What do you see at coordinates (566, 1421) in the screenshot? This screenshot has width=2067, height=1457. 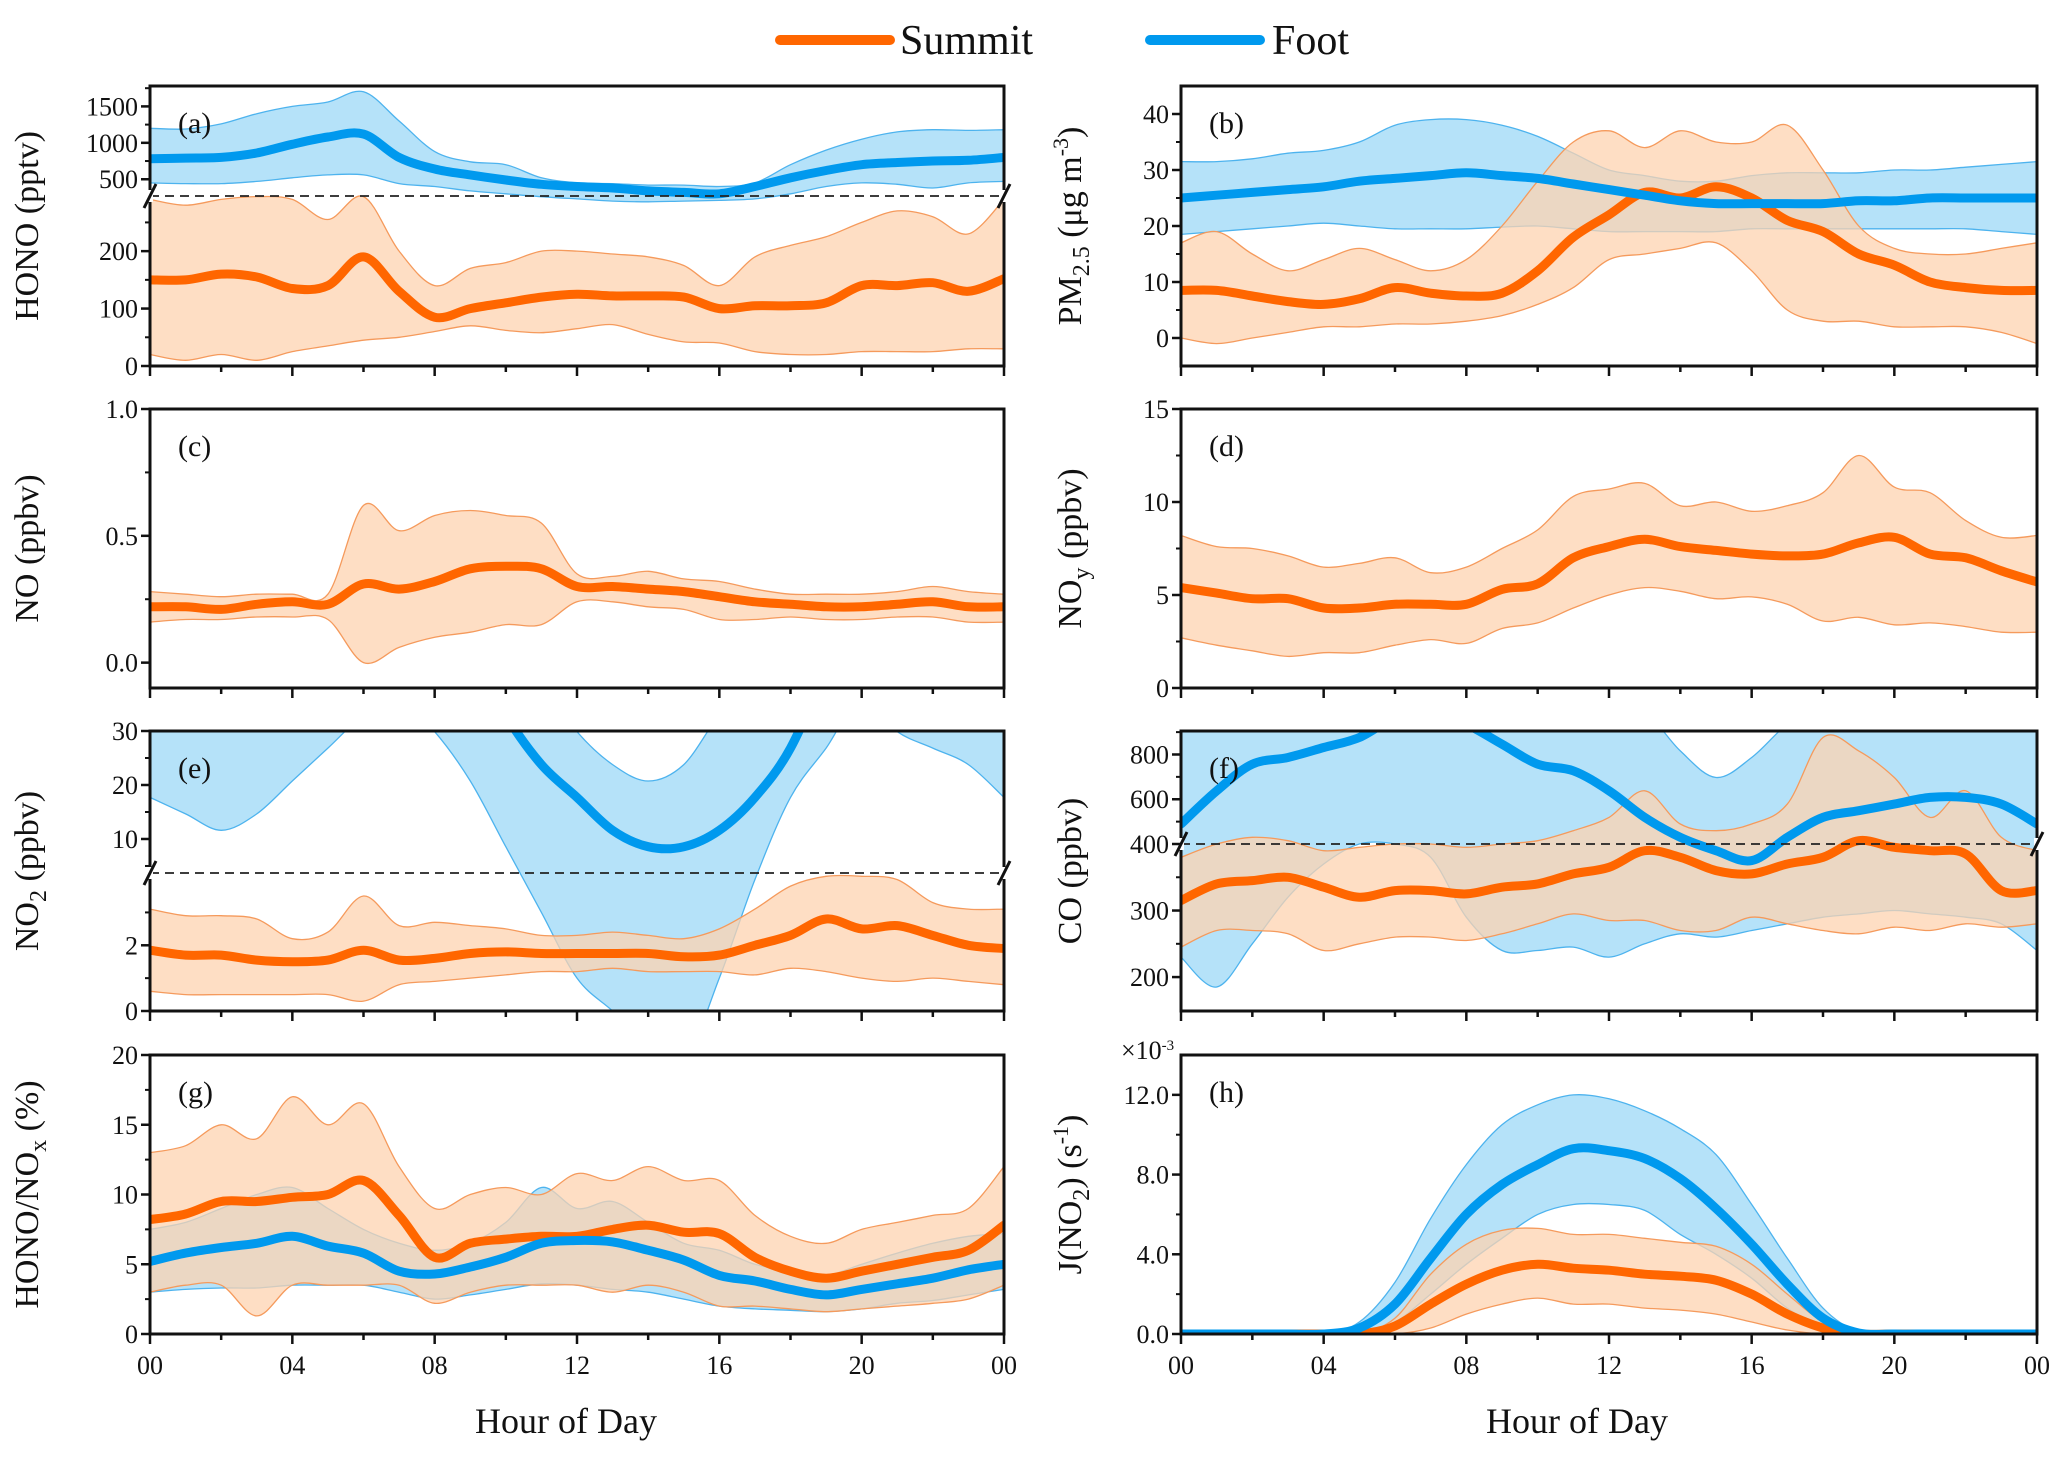 I see `x-axis-label-left: Hour of Day` at bounding box center [566, 1421].